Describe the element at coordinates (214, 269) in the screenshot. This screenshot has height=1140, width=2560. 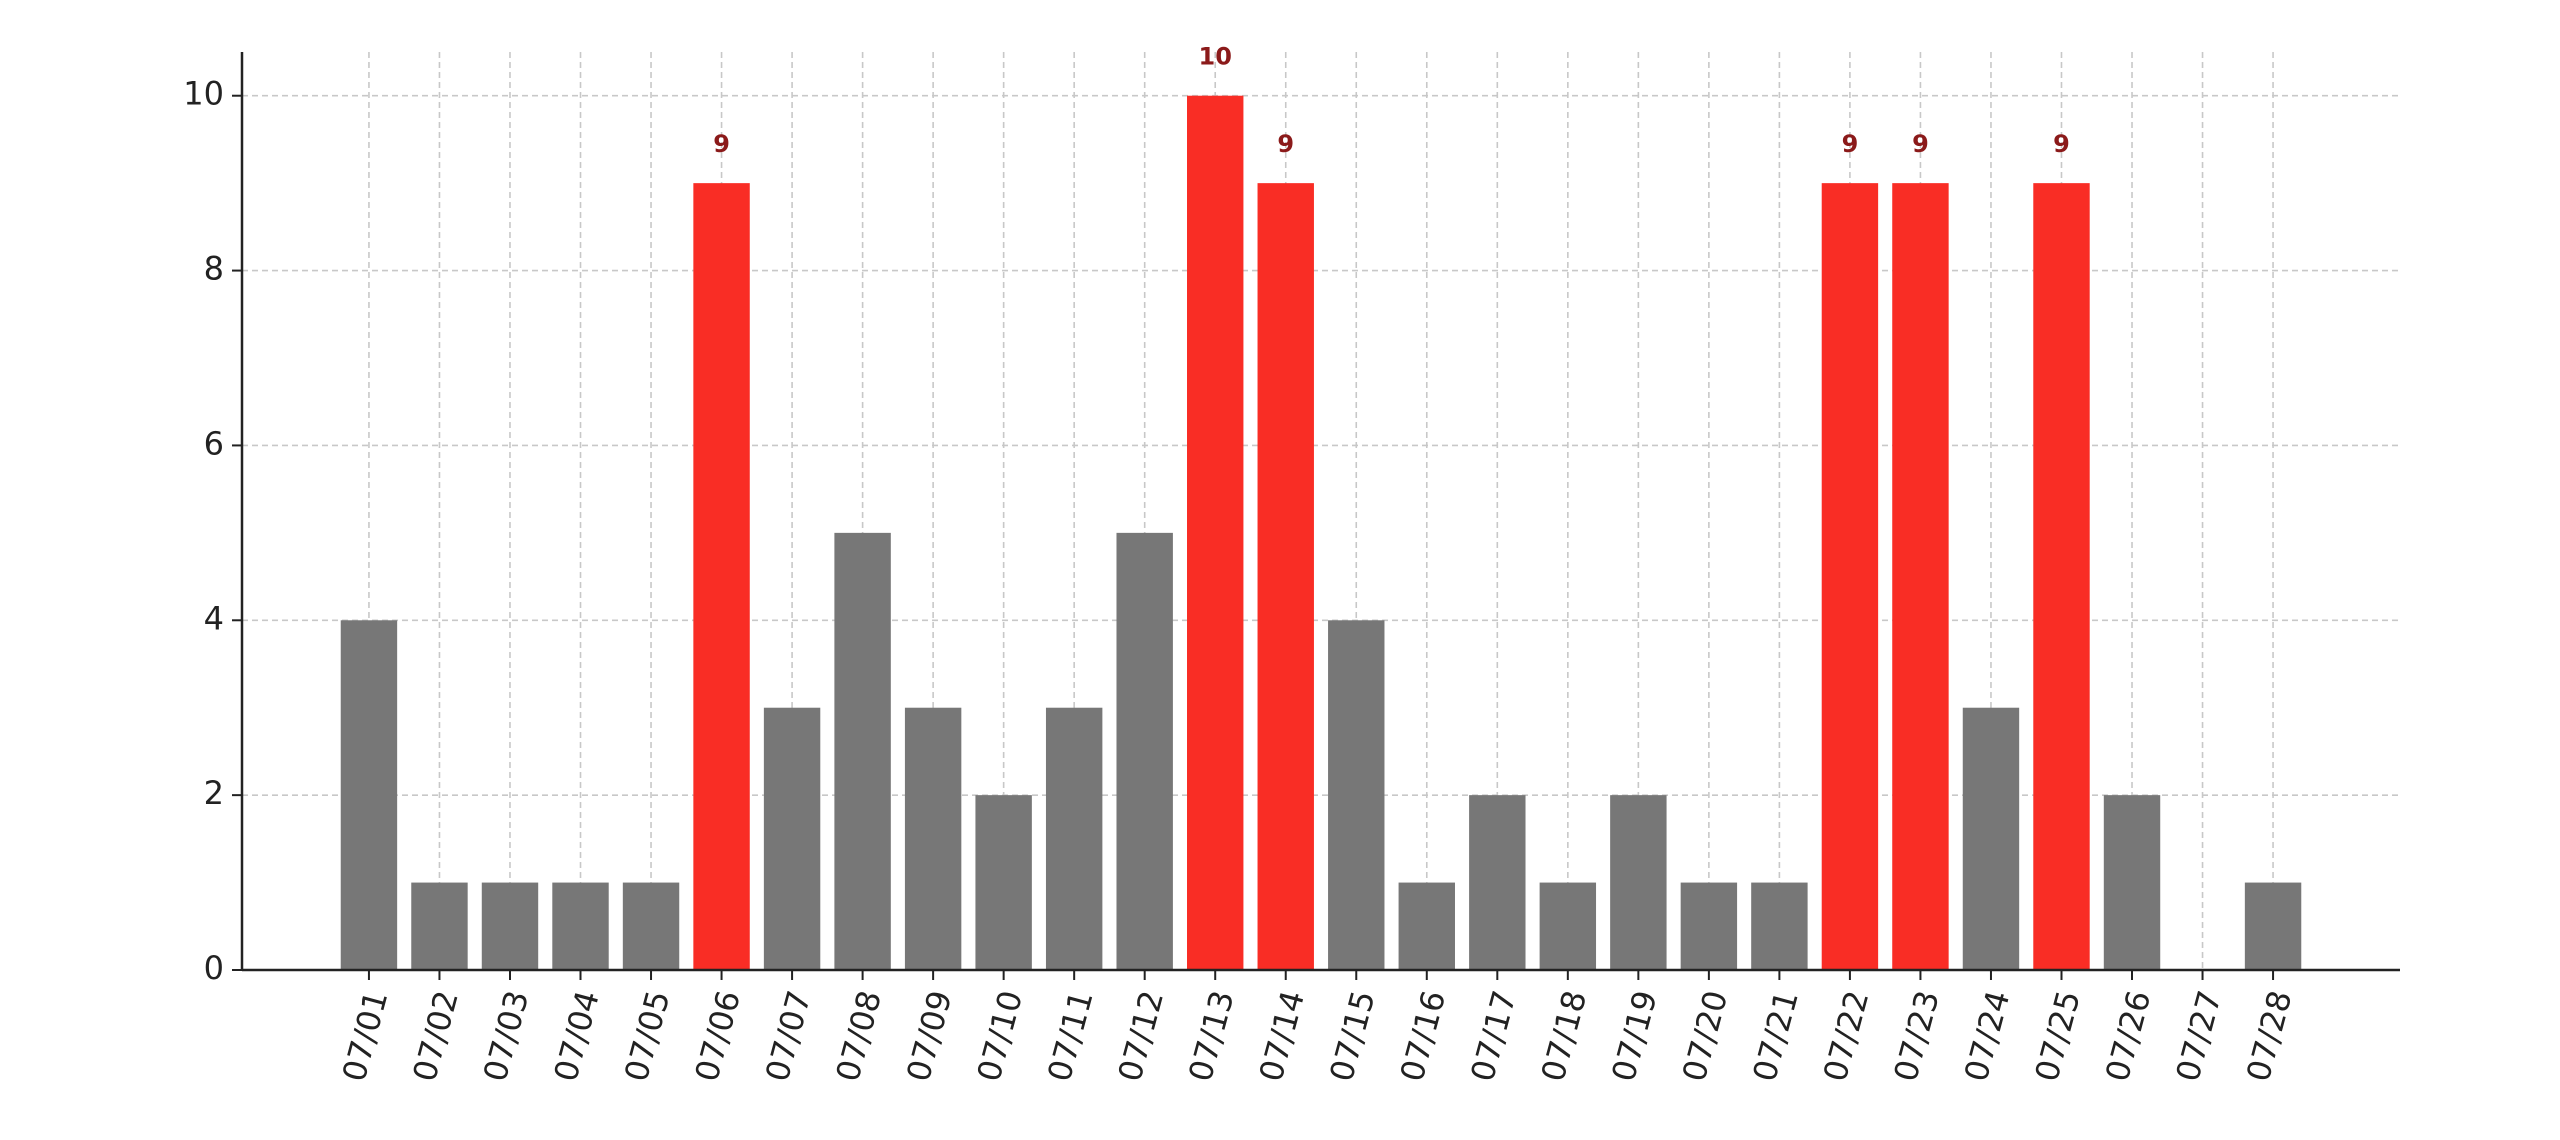
I see `y-tick-label: 8` at that location.